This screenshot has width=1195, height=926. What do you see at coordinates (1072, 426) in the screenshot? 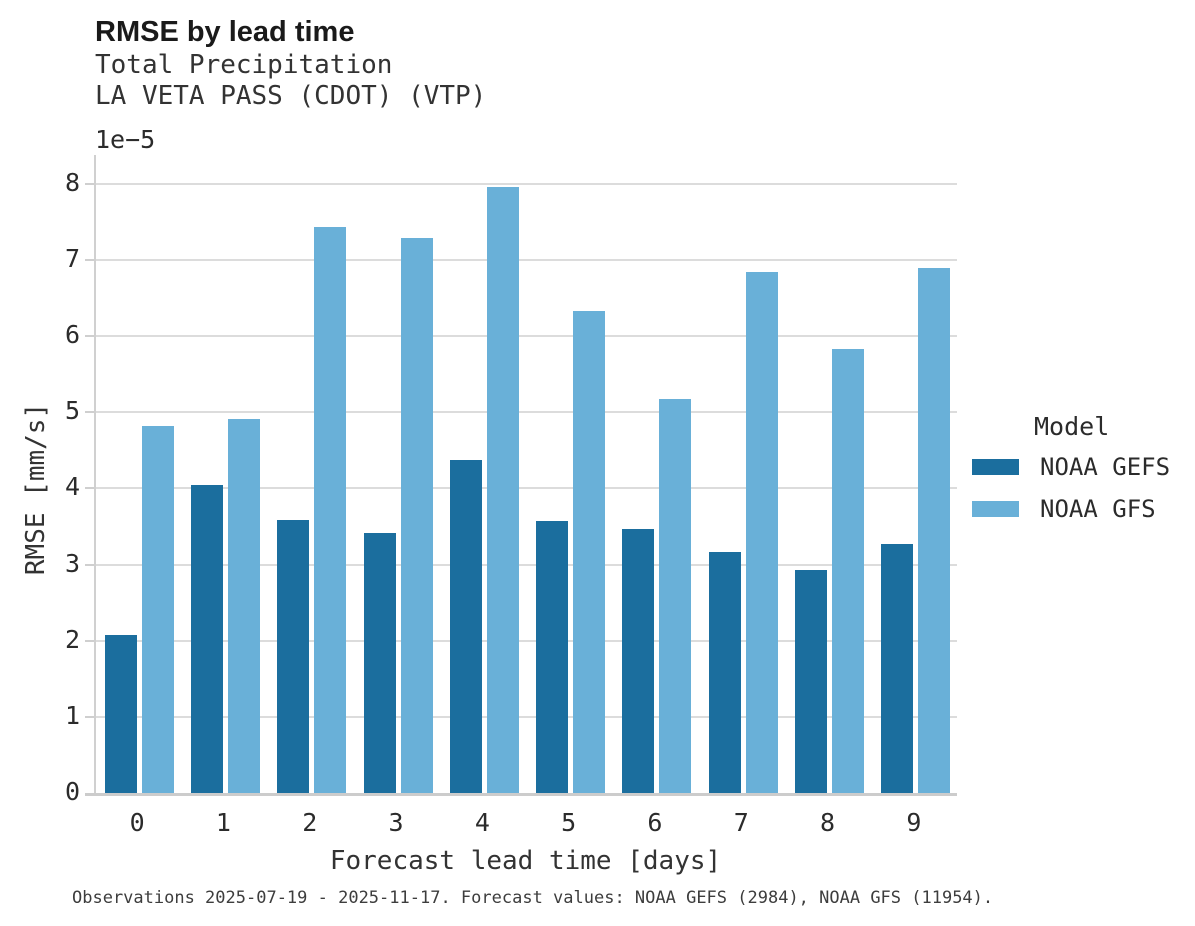
I see `legend-title: Model` at bounding box center [1072, 426].